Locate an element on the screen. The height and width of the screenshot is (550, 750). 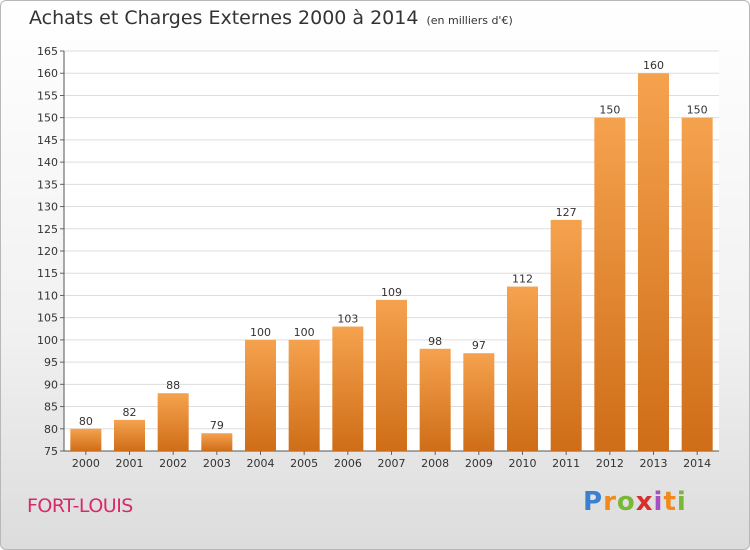
bar-2003 is located at coordinates (217, 442).